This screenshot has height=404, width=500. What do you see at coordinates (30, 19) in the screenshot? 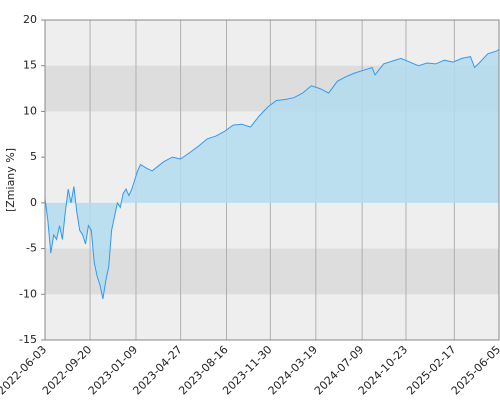
I see `y-tick-label: 20` at bounding box center [30, 19].